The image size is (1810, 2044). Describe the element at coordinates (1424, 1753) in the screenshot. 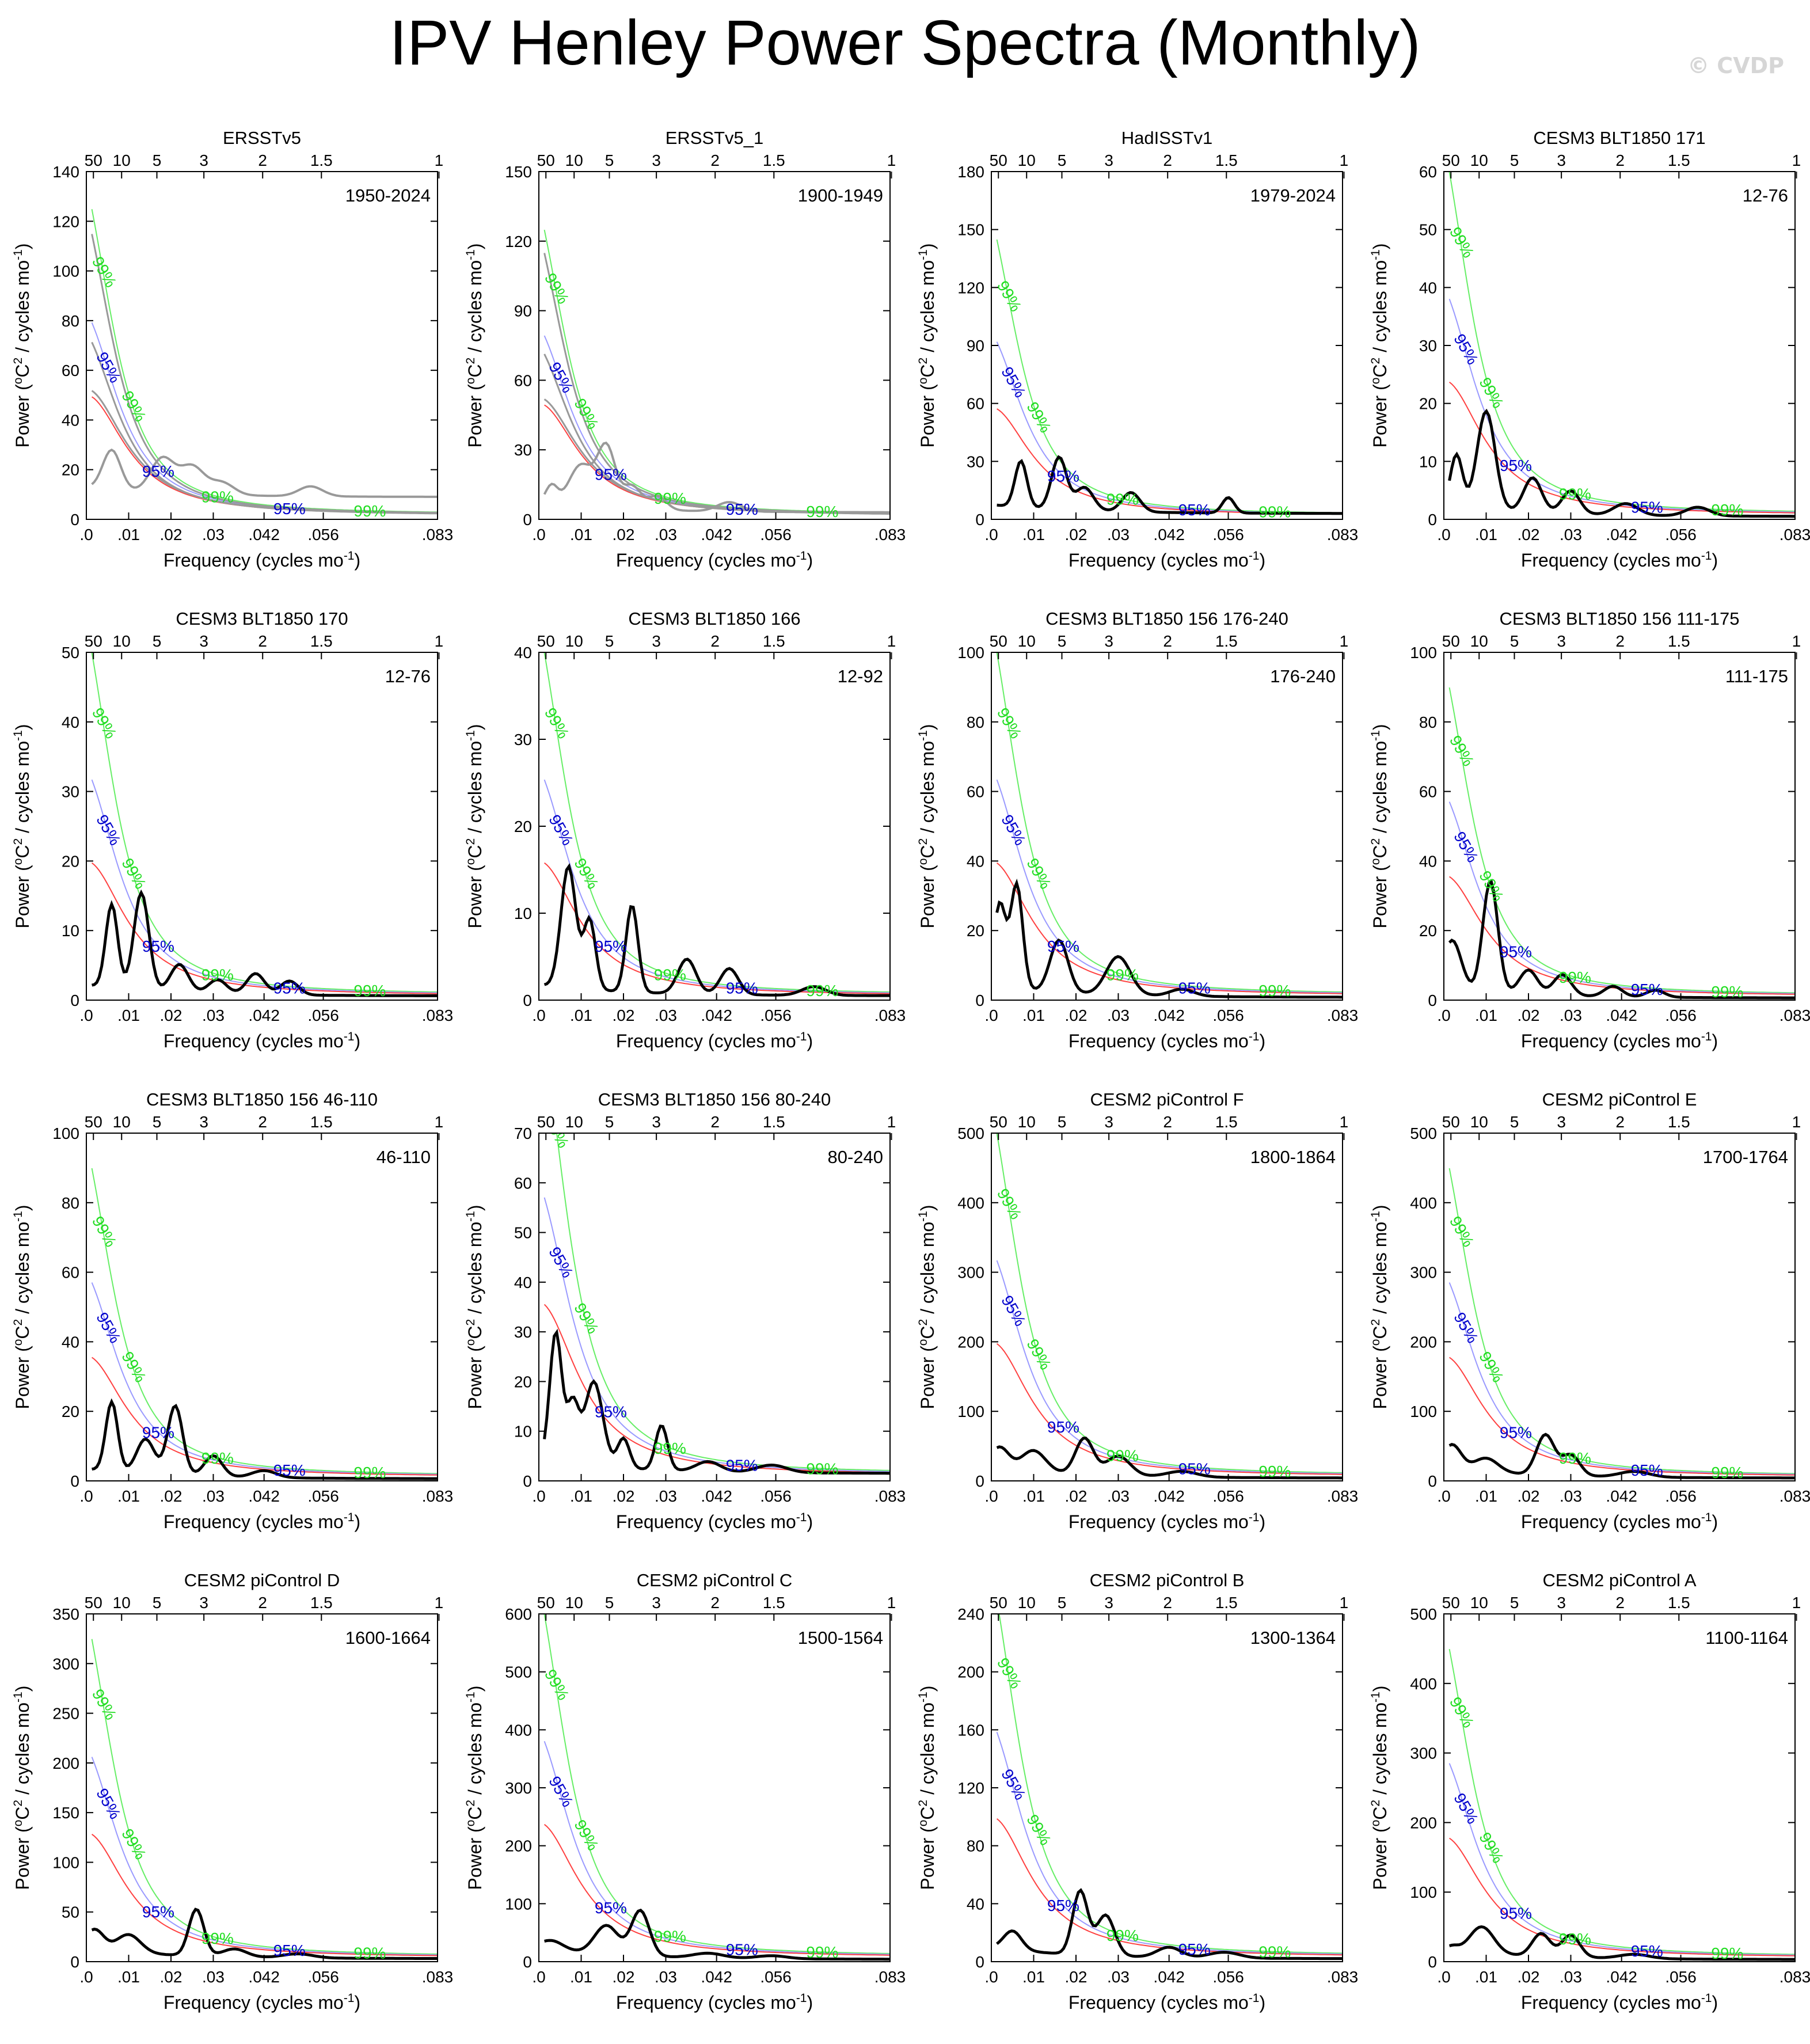

I see `y-tick-label: 300` at that location.